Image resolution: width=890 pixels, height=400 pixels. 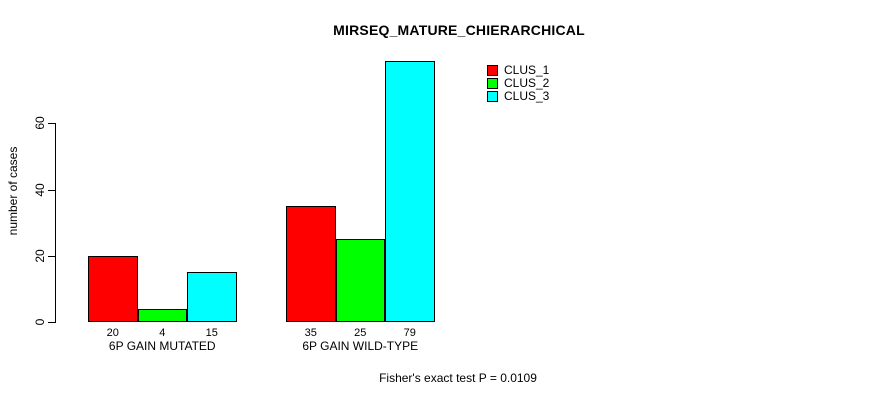 What do you see at coordinates (360, 346) in the screenshot?
I see `x-category-label: 6P GAIN WILD-TYPE` at bounding box center [360, 346].